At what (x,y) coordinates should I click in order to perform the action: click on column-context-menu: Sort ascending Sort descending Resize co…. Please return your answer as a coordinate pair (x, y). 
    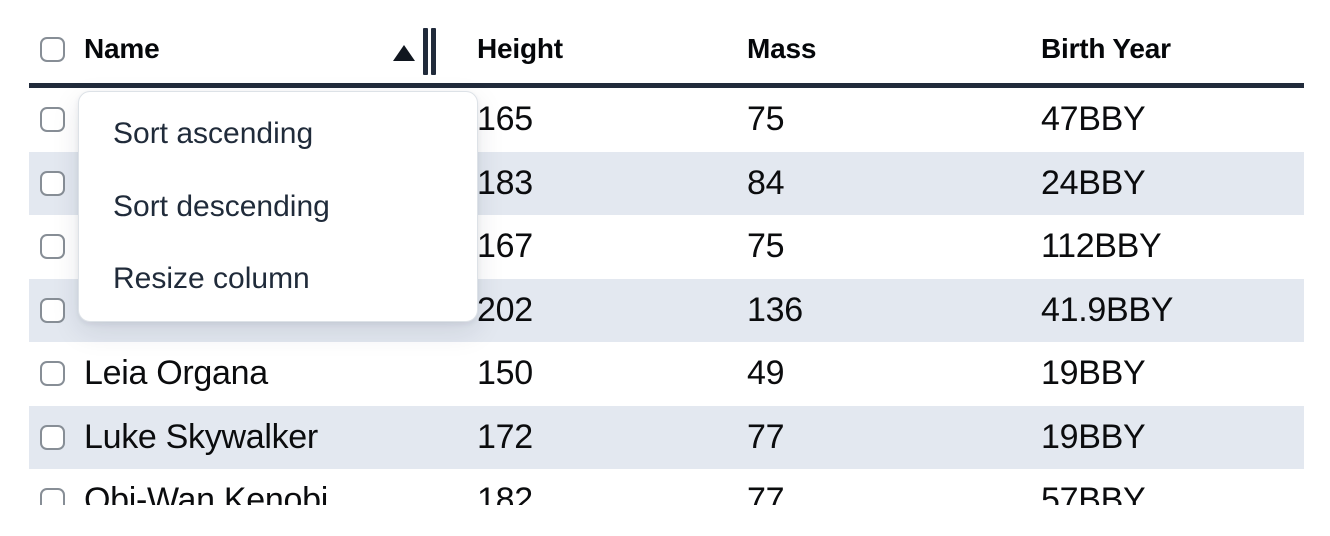
    Looking at the image, I should click on (278, 206).